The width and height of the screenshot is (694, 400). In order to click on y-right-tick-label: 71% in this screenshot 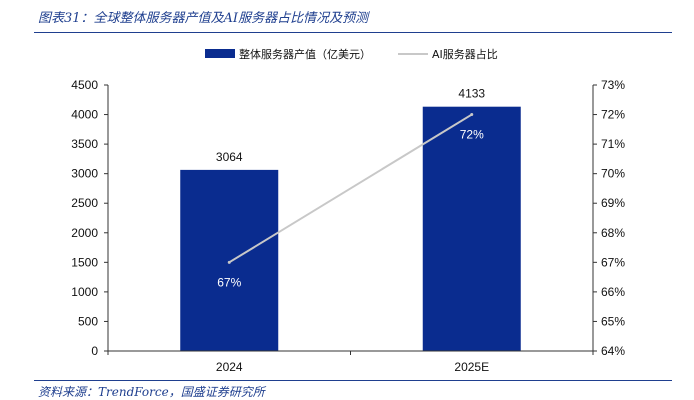, I will do `click(613, 144)`.